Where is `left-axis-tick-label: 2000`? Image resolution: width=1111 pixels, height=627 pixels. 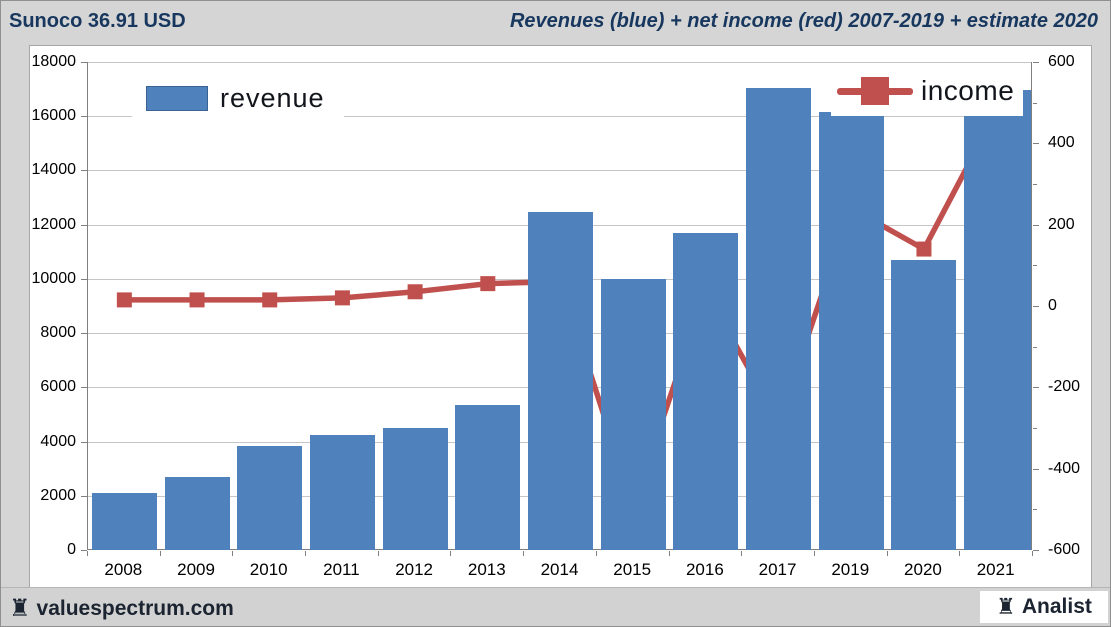
left-axis-tick-label: 2000 is located at coordinates (58, 495).